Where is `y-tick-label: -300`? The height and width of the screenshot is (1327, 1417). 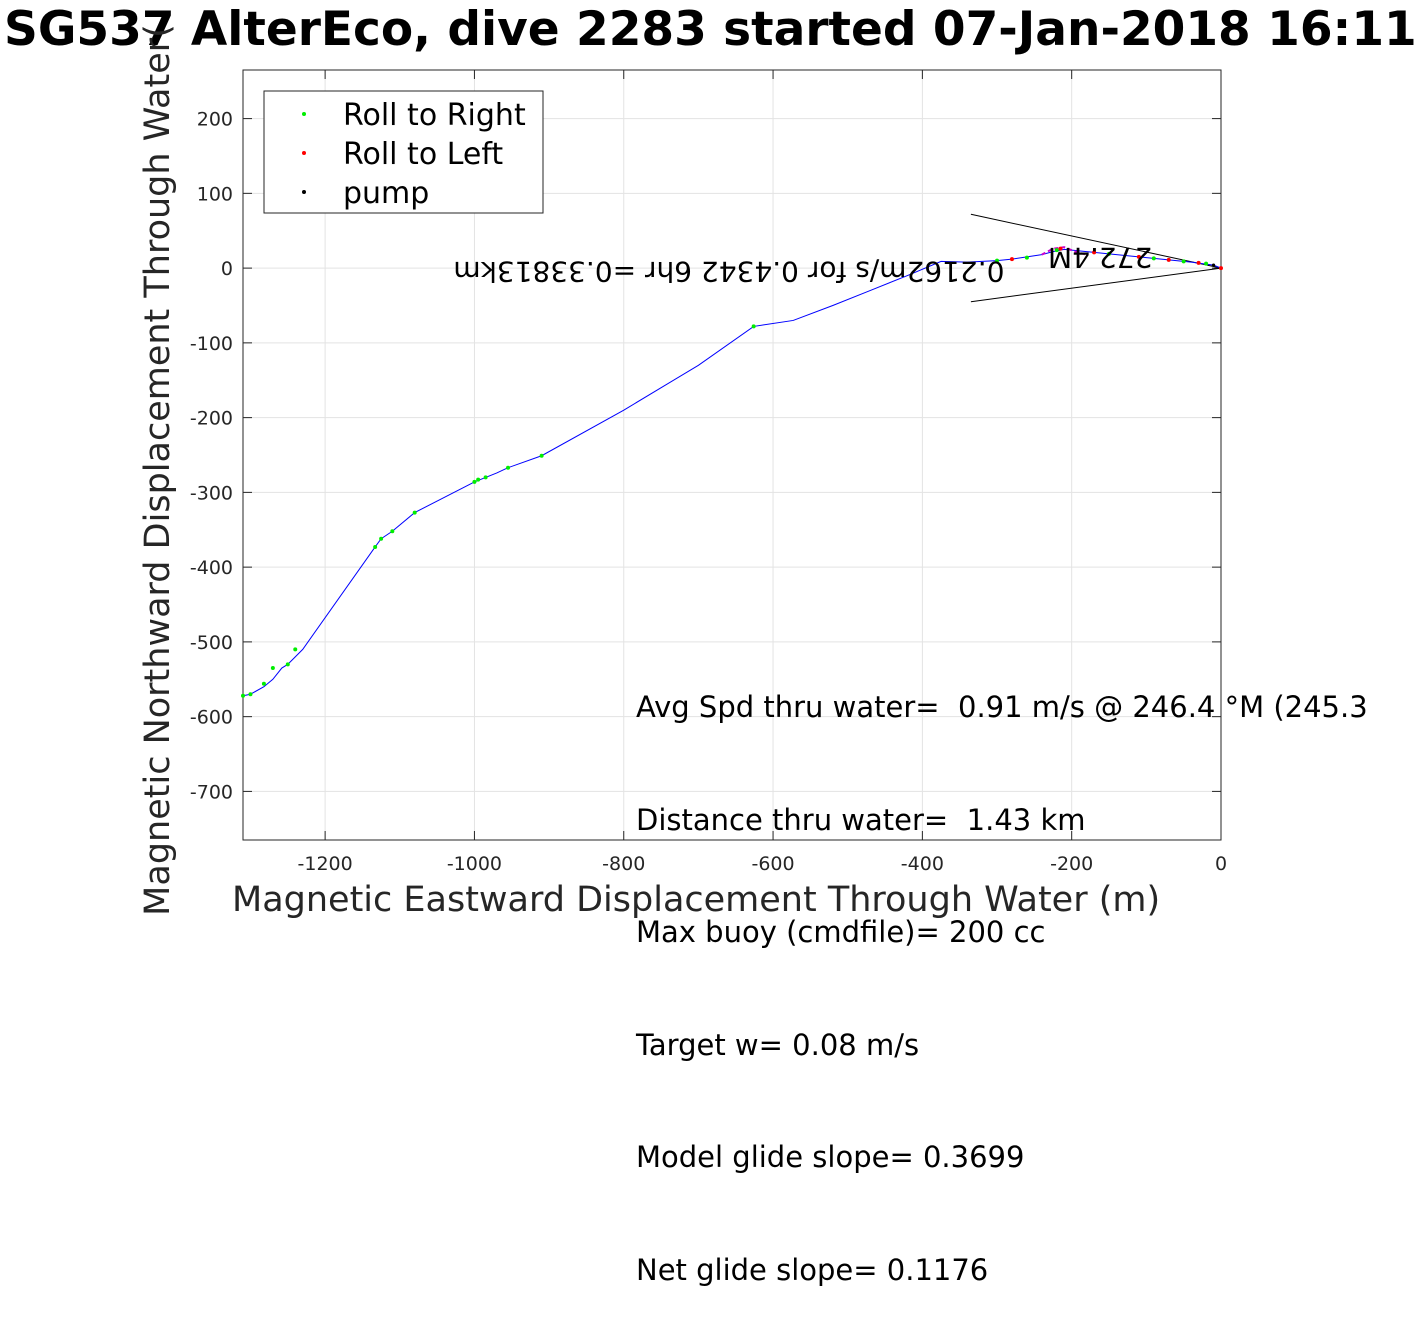
y-tick-label: -300 is located at coordinates (211, 493).